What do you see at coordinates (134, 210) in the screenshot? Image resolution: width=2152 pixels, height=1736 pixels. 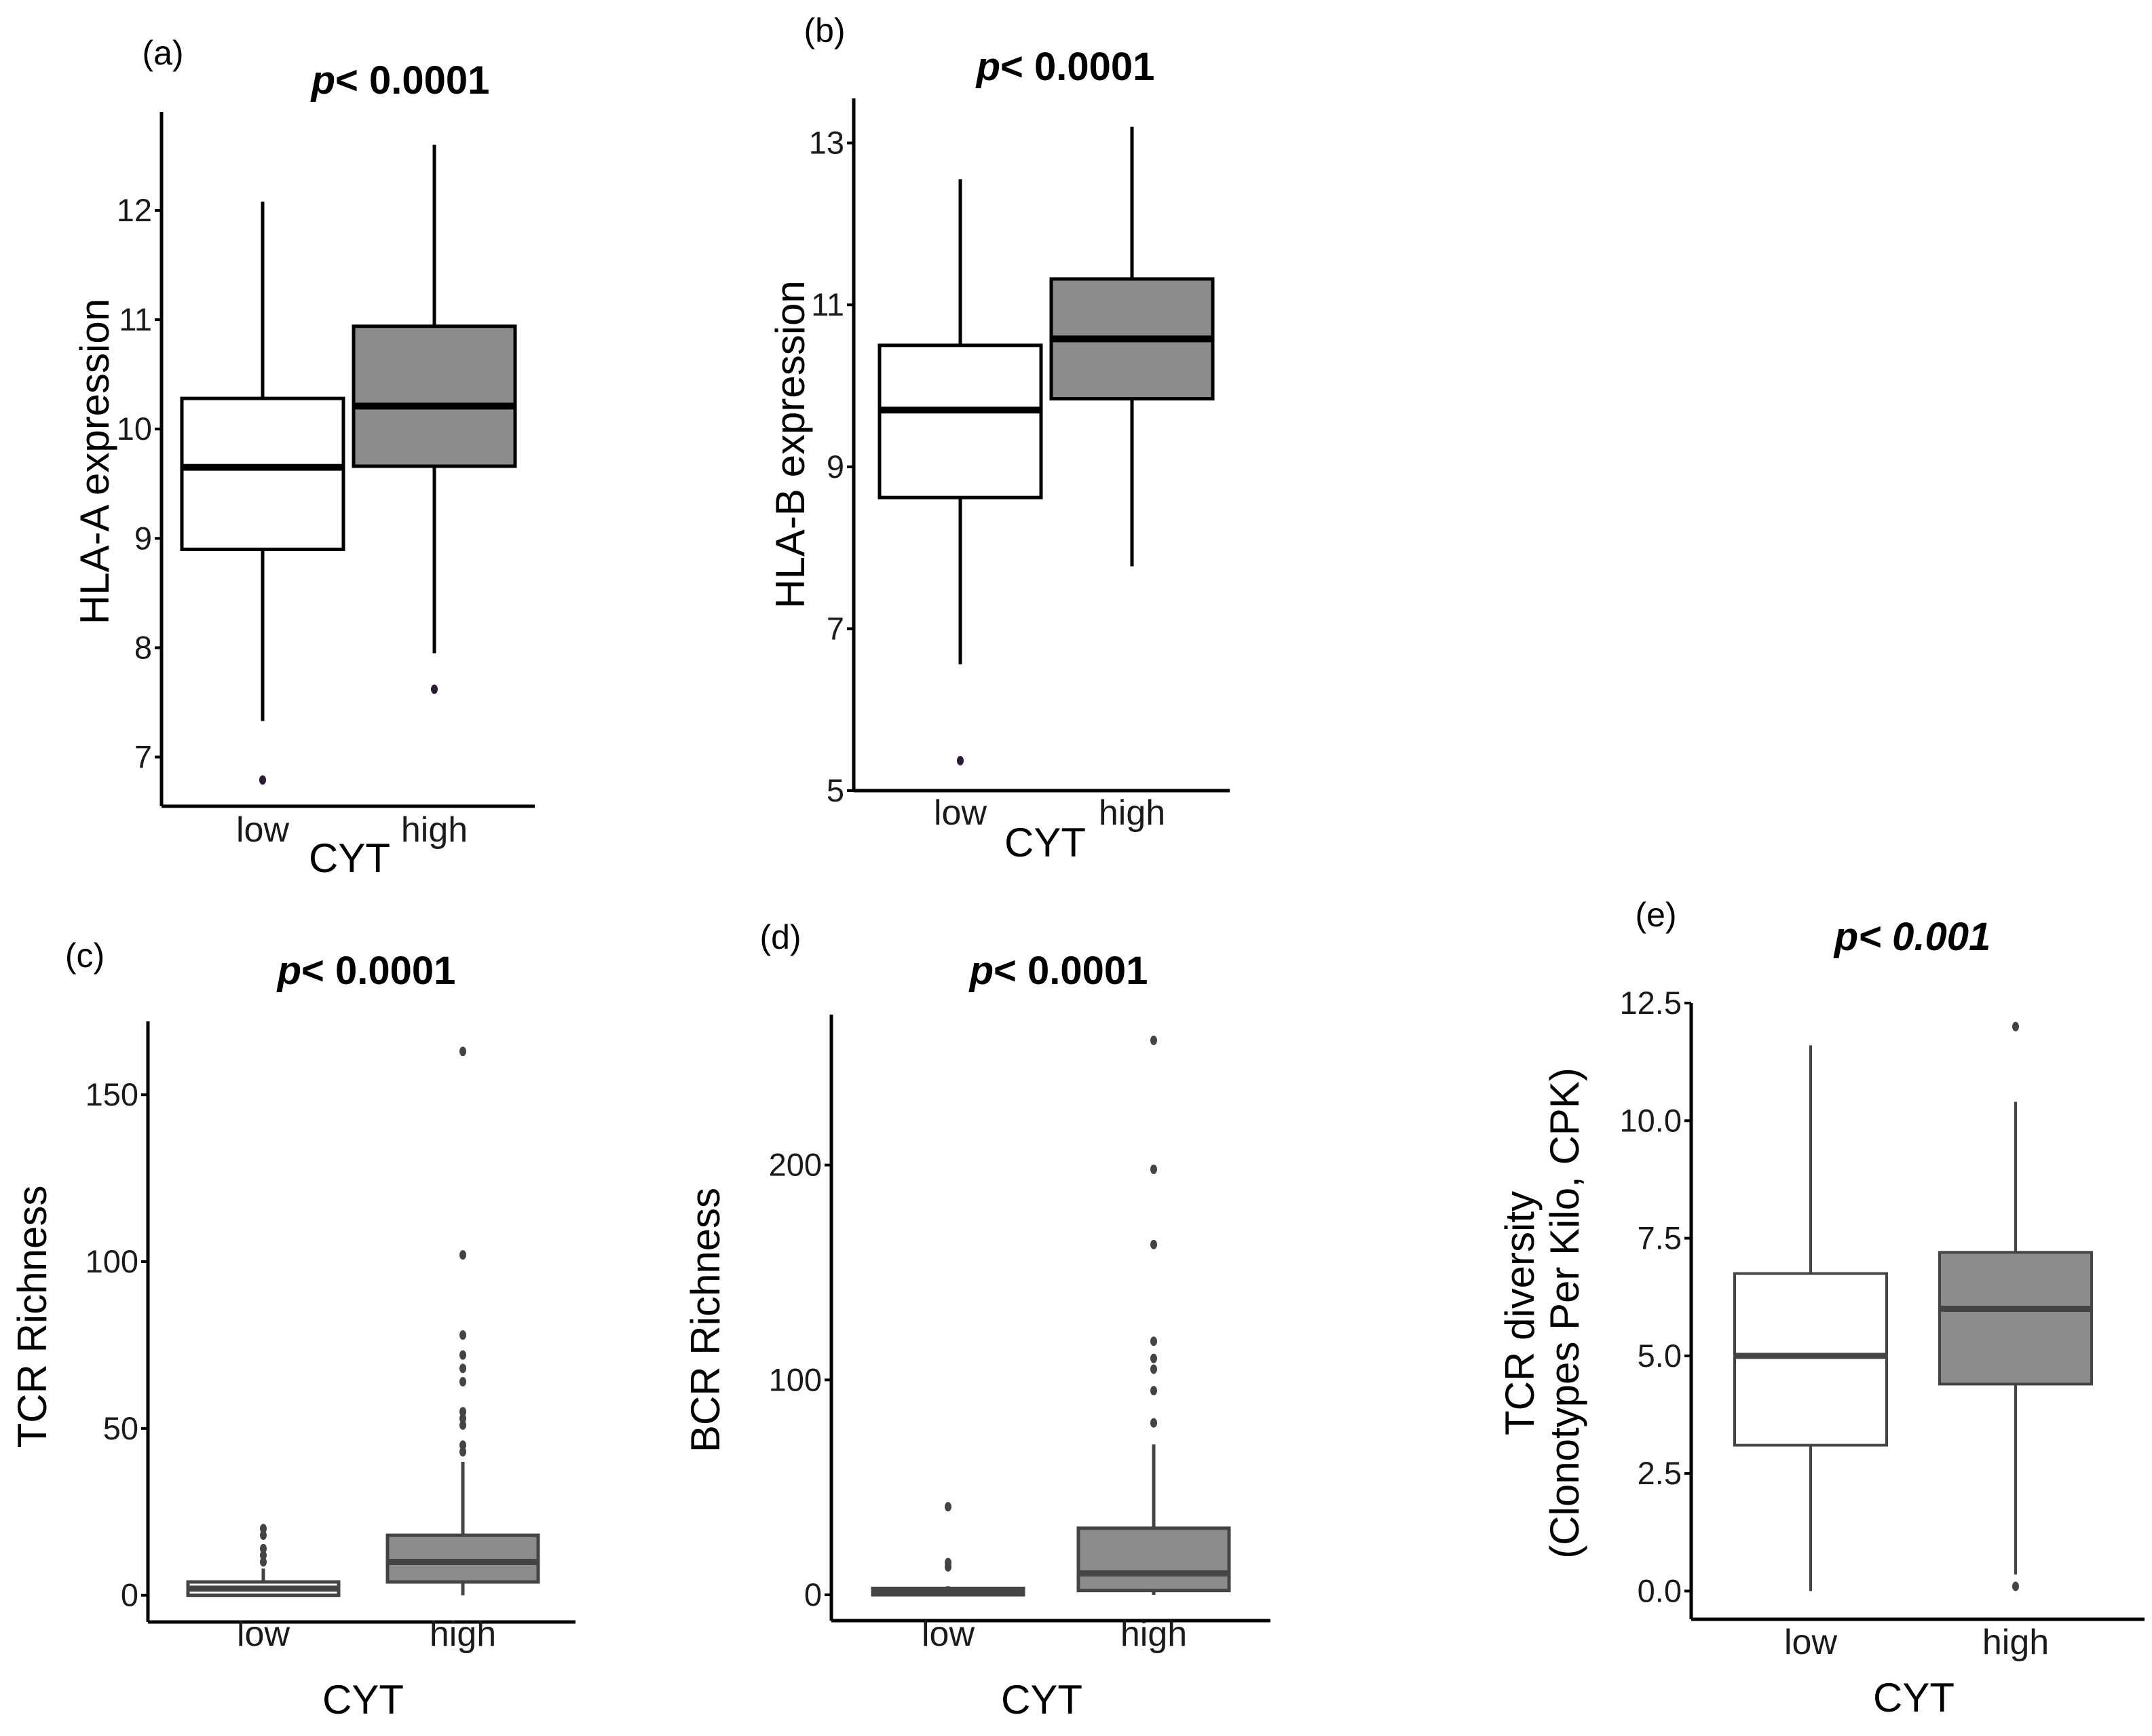 I see `y-tick-label: 12` at bounding box center [134, 210].